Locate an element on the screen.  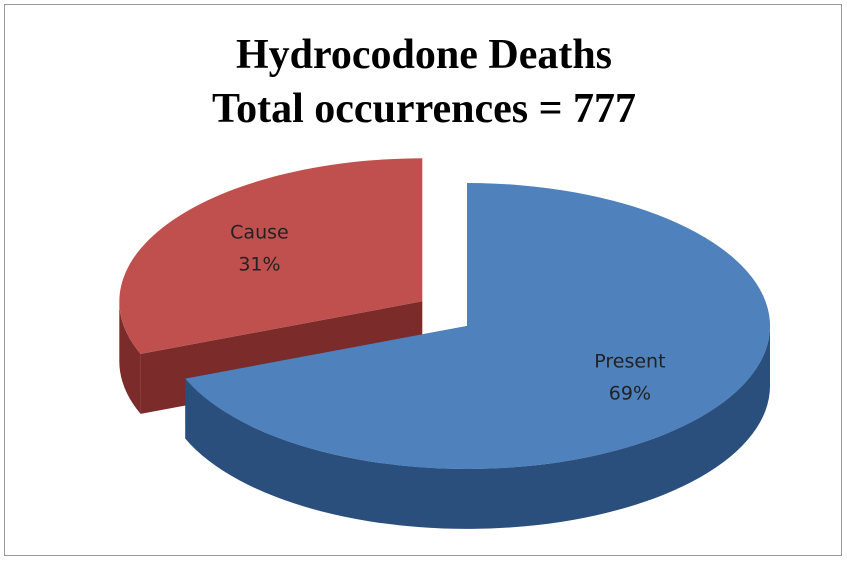
slice is located at coordinates (271, 256).